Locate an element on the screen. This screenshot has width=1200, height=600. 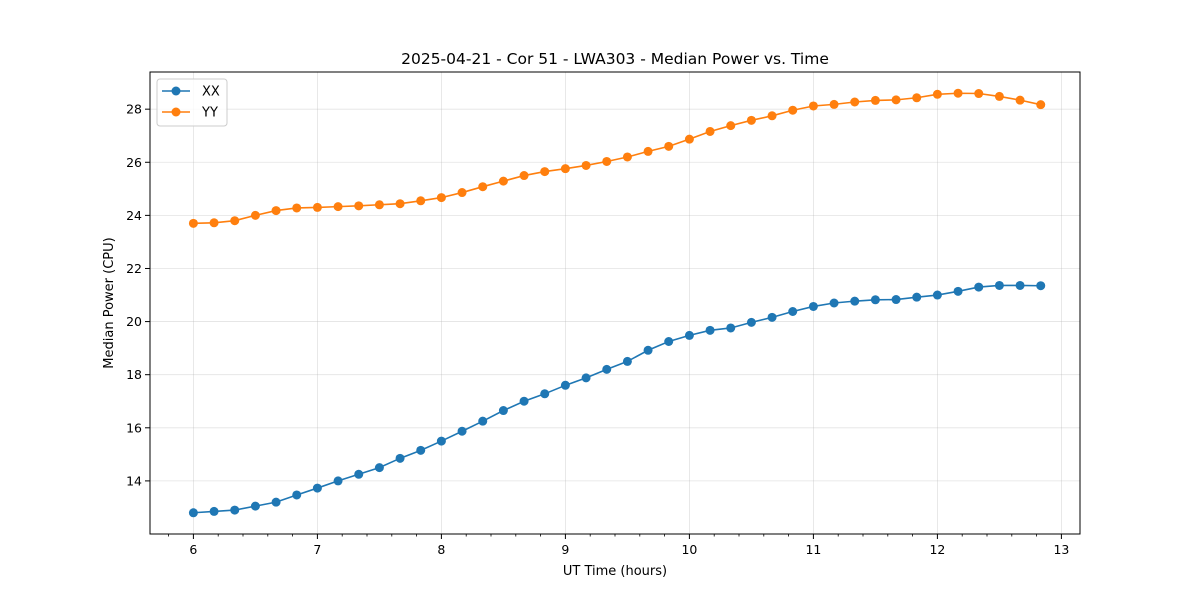
x-tick-label: 12 is located at coordinates (937, 549).